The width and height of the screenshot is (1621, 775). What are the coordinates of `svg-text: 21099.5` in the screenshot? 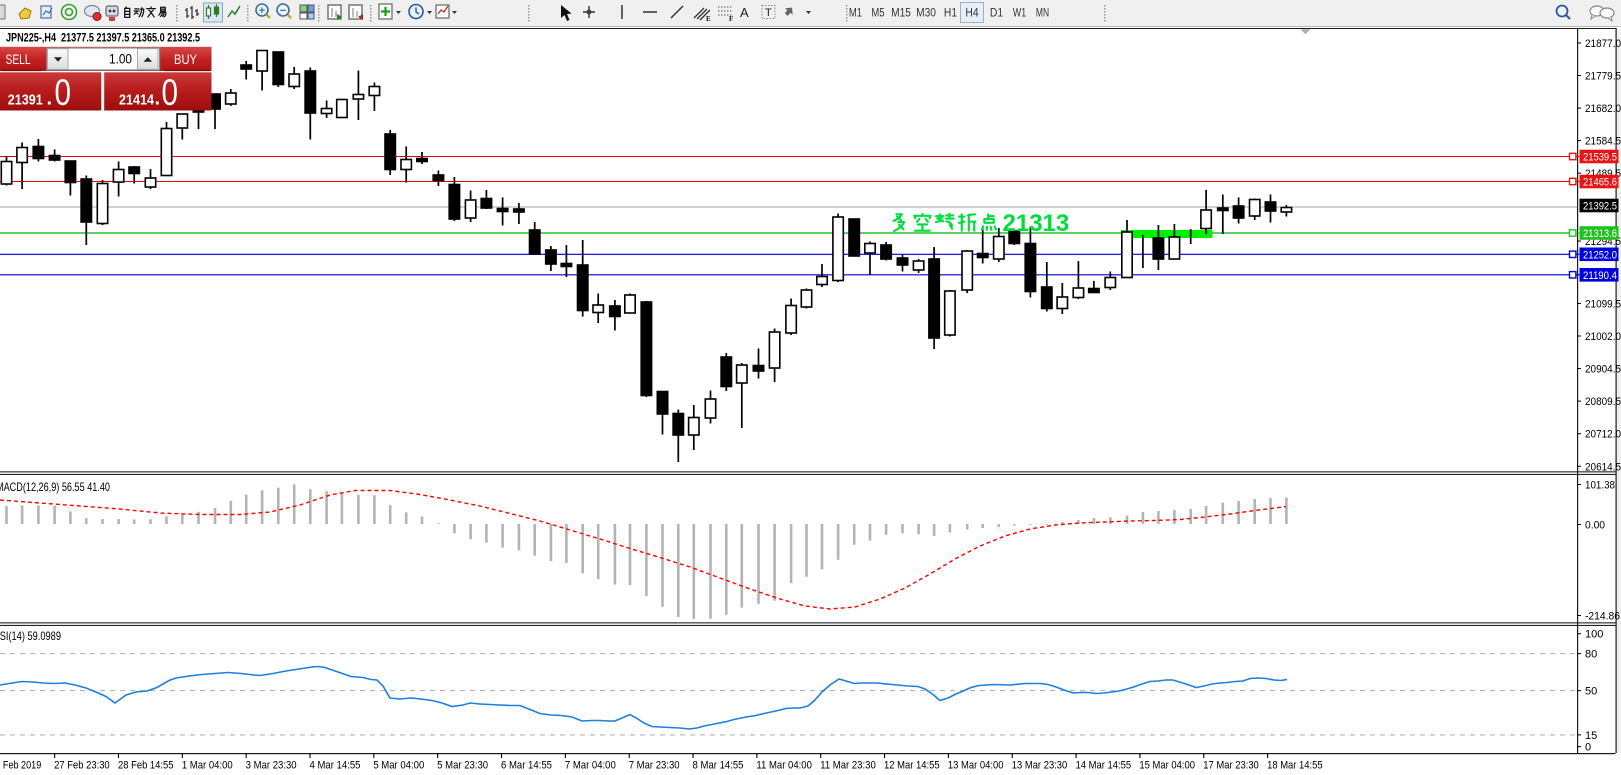 It's located at (1603, 304).